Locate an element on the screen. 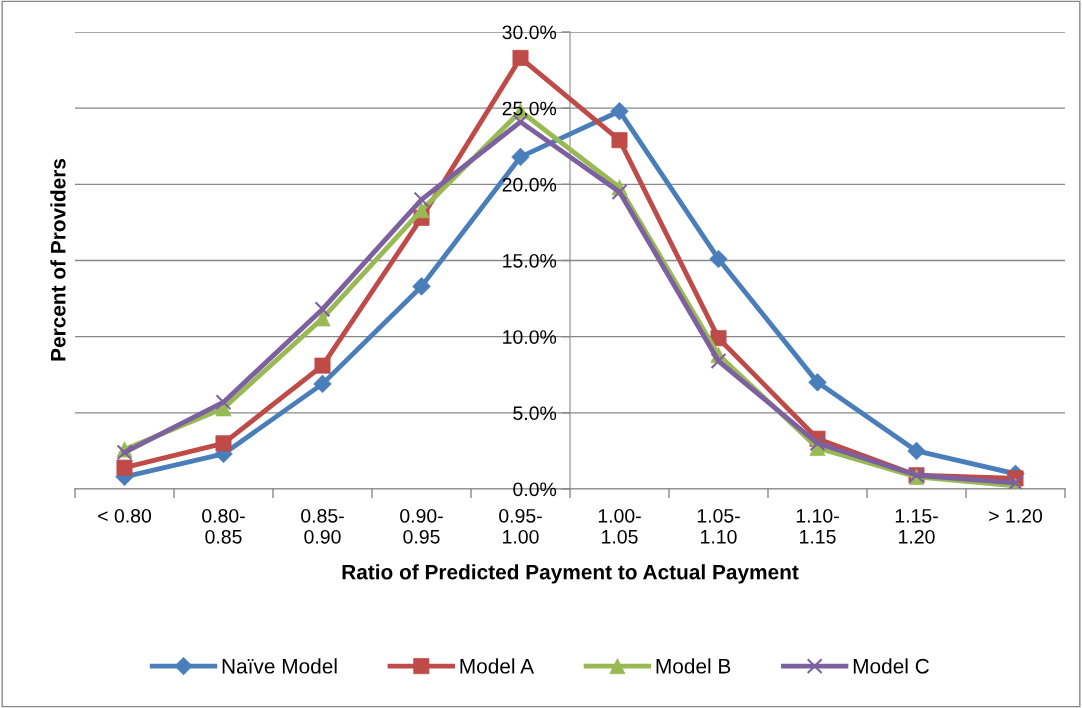 Image resolution: width=1082 pixels, height=708 pixels. x-tick-label: 0.95- 1.00 is located at coordinates (520, 526).